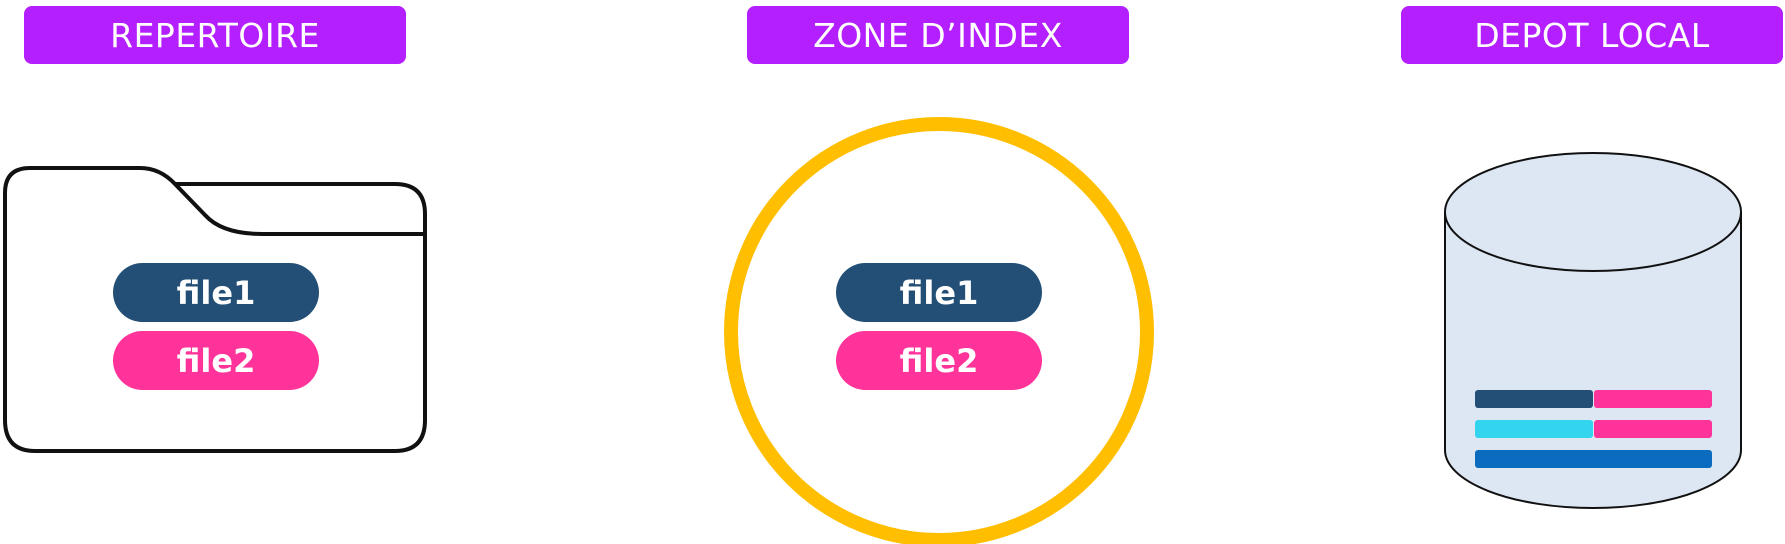 The image size is (1785, 544). I want to click on repertoire-file2-chip: file2, so click(216, 360).